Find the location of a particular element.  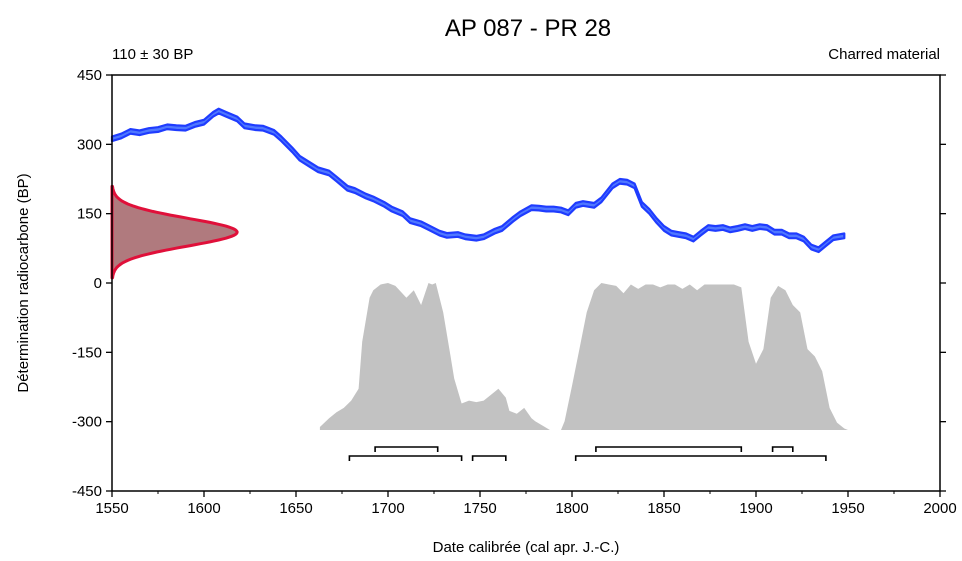

y-tick-label: 450 is located at coordinates (89, 75).